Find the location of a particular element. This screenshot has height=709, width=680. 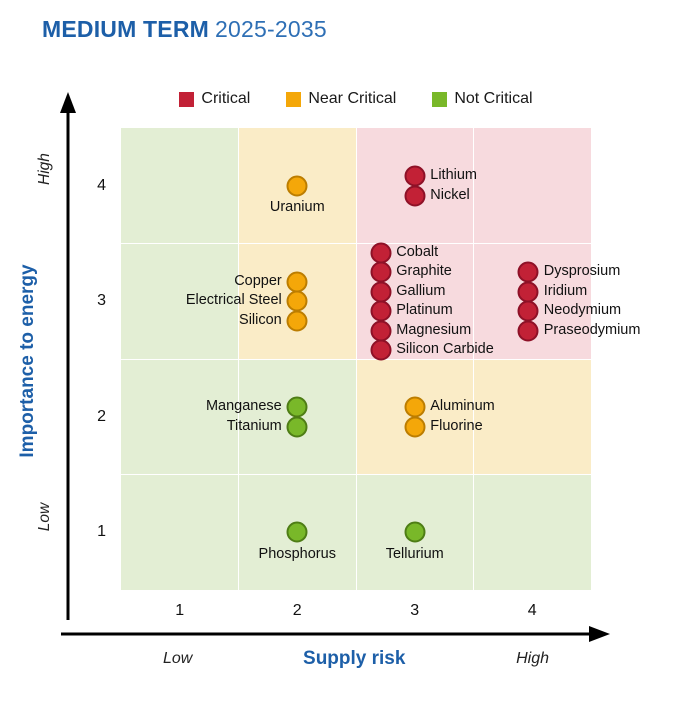

material-dot-graphite is located at coordinates (381, 272).